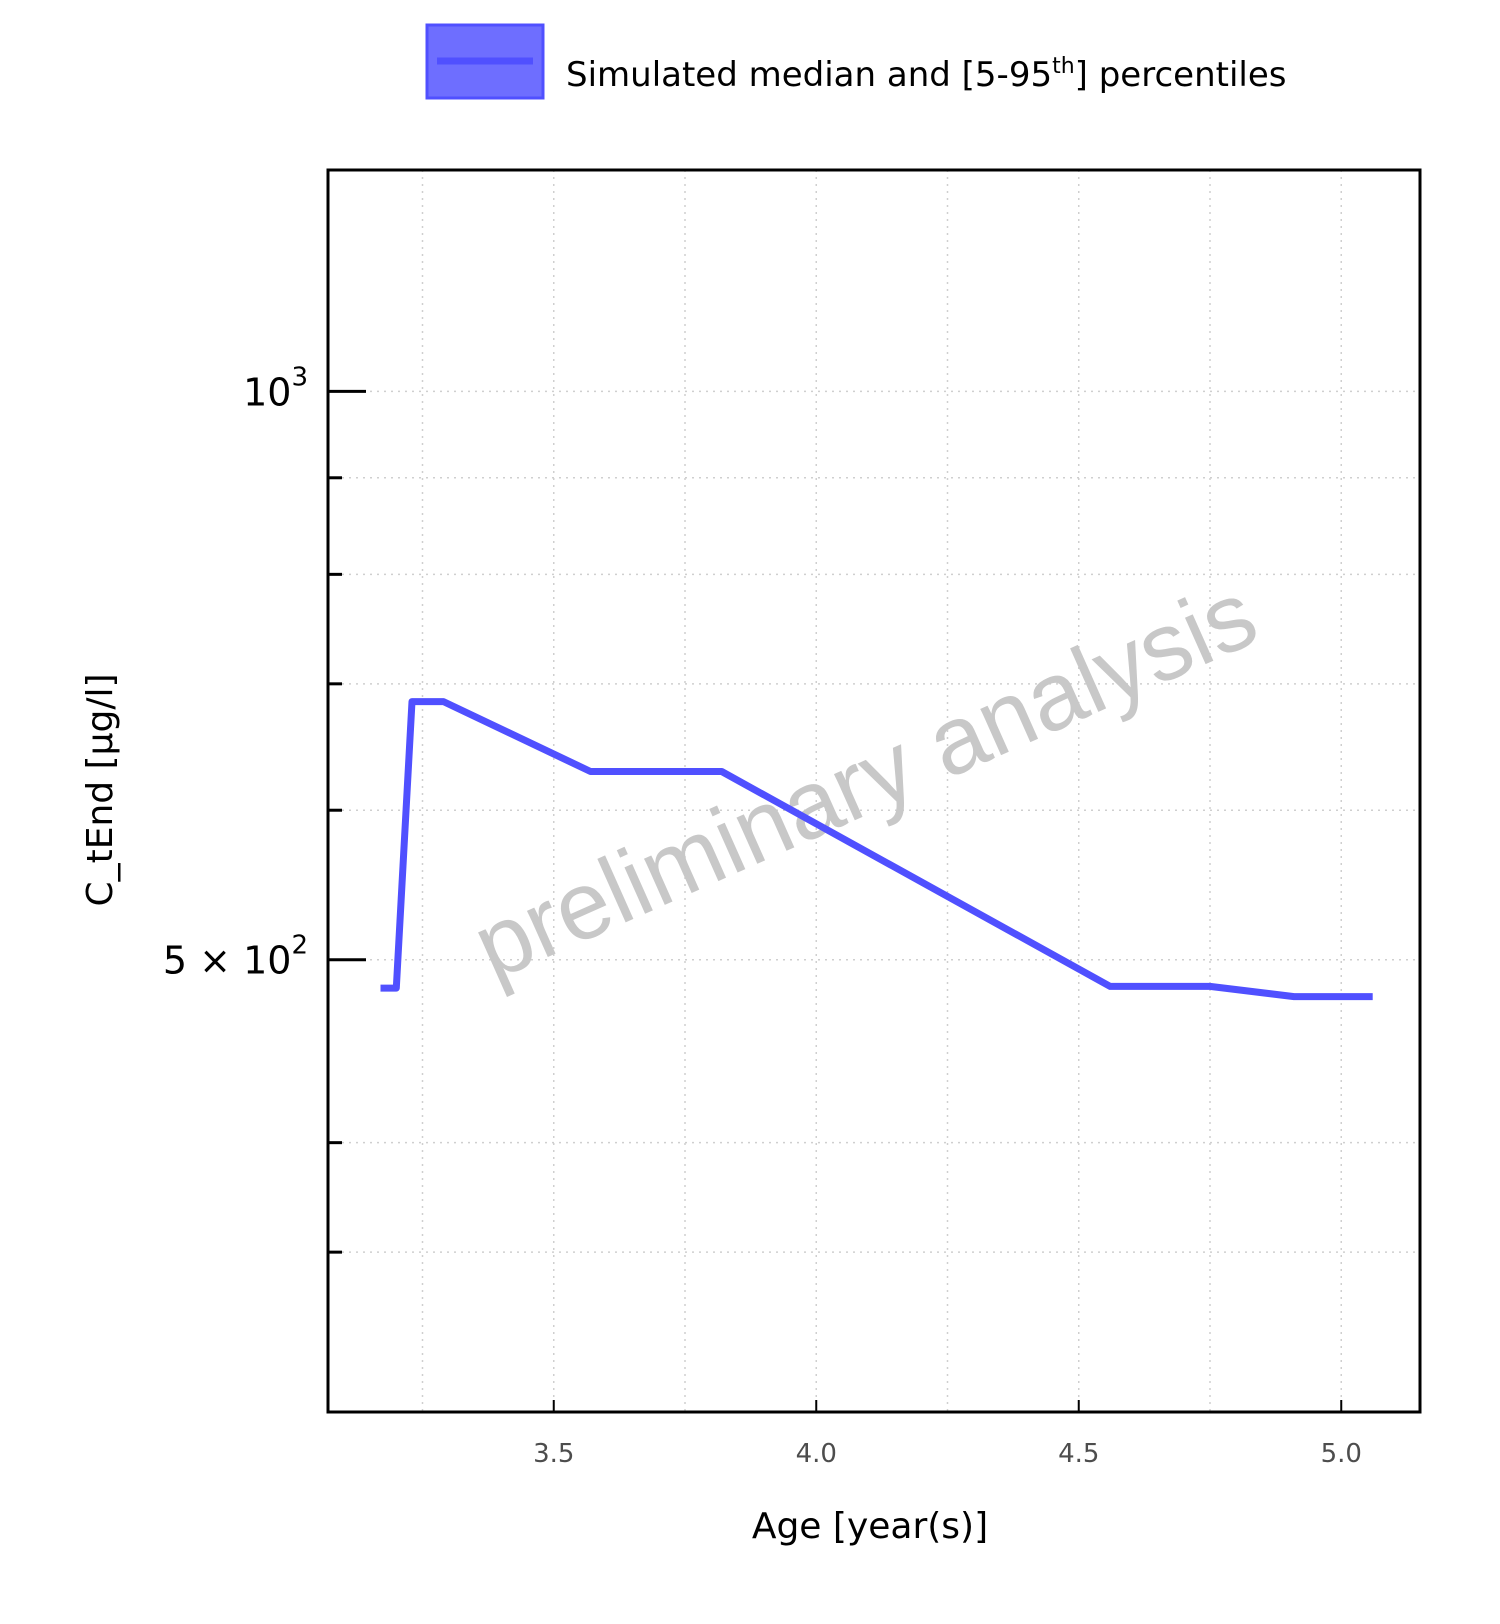 The width and height of the screenshot is (1500, 1624). Describe the element at coordinates (1181, 75) in the screenshot. I see `legend-label-end: ] percentiles` at that location.